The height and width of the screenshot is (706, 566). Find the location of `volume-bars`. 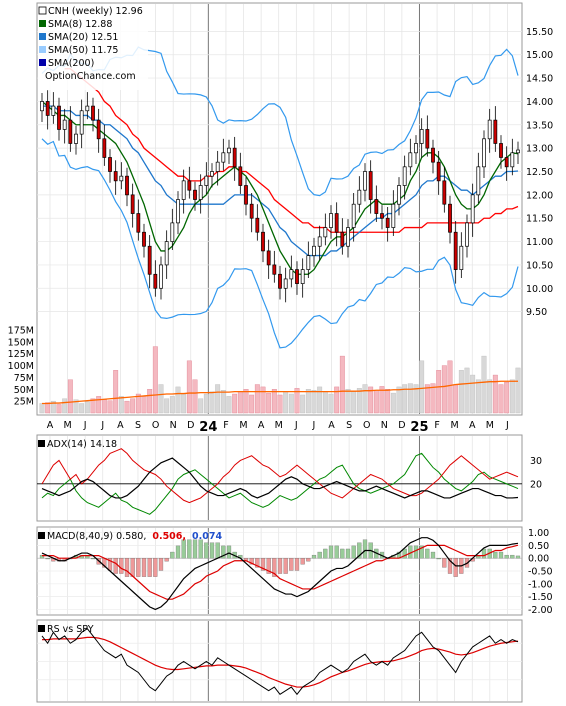

volume-bars is located at coordinates (280, 380).